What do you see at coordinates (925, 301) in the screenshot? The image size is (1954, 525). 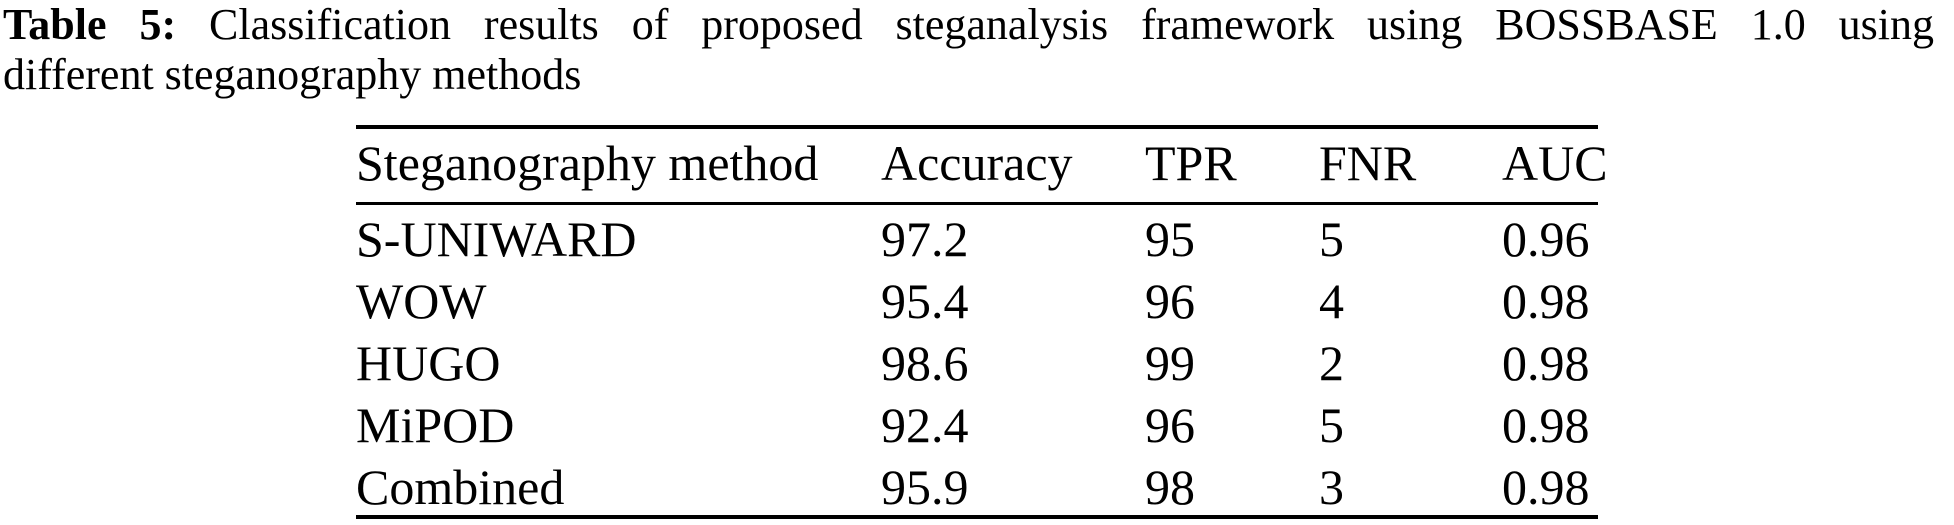 I see `cell-accuracy: 95.4` at bounding box center [925, 301].